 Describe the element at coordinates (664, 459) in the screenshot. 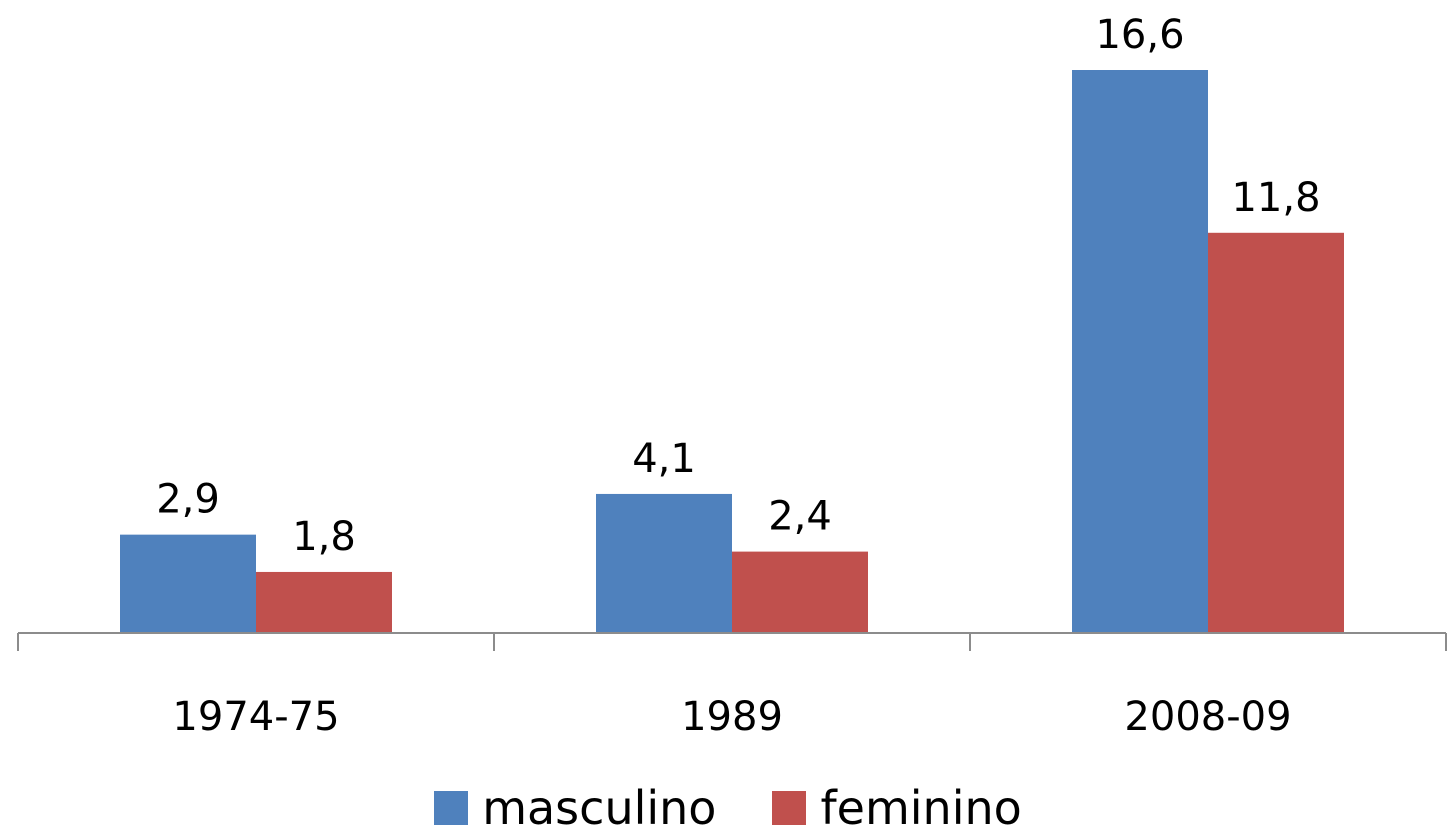

I see `data-label-masculino-1989: 4,1` at that location.